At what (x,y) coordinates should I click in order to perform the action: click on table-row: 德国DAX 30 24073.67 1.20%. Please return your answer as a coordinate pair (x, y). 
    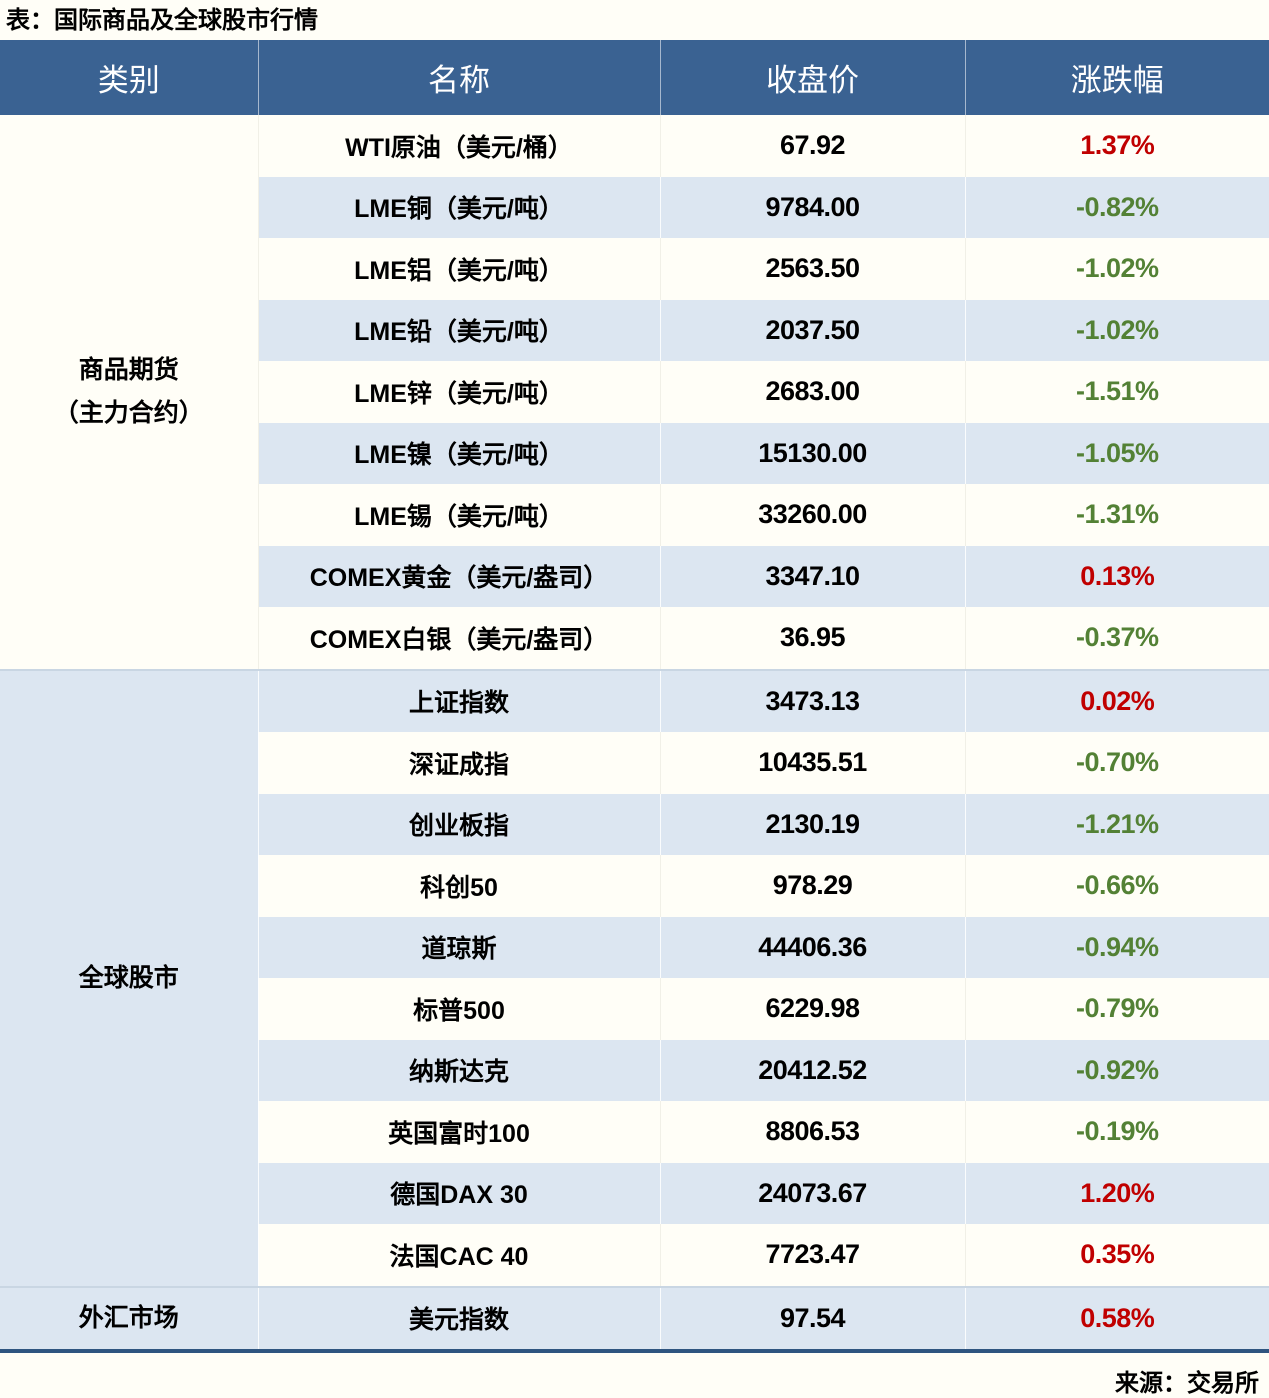
    Looking at the image, I should click on (634, 1193).